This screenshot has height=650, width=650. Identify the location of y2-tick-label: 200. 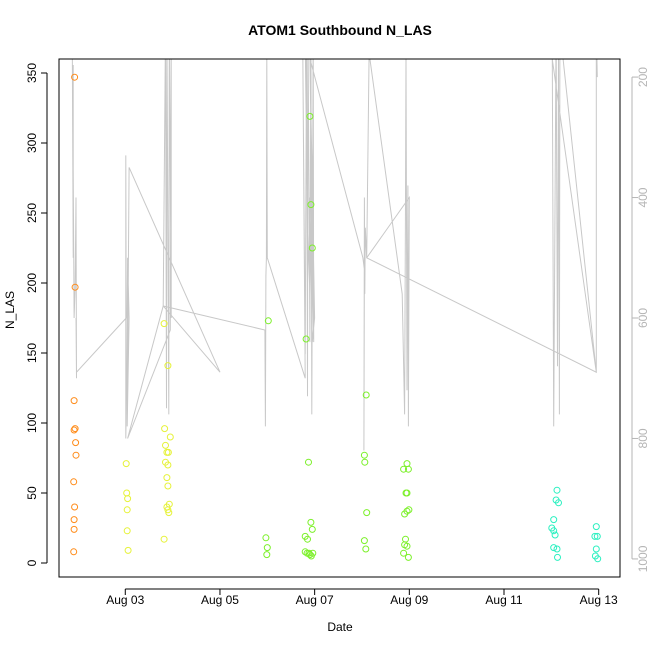
(643, 77).